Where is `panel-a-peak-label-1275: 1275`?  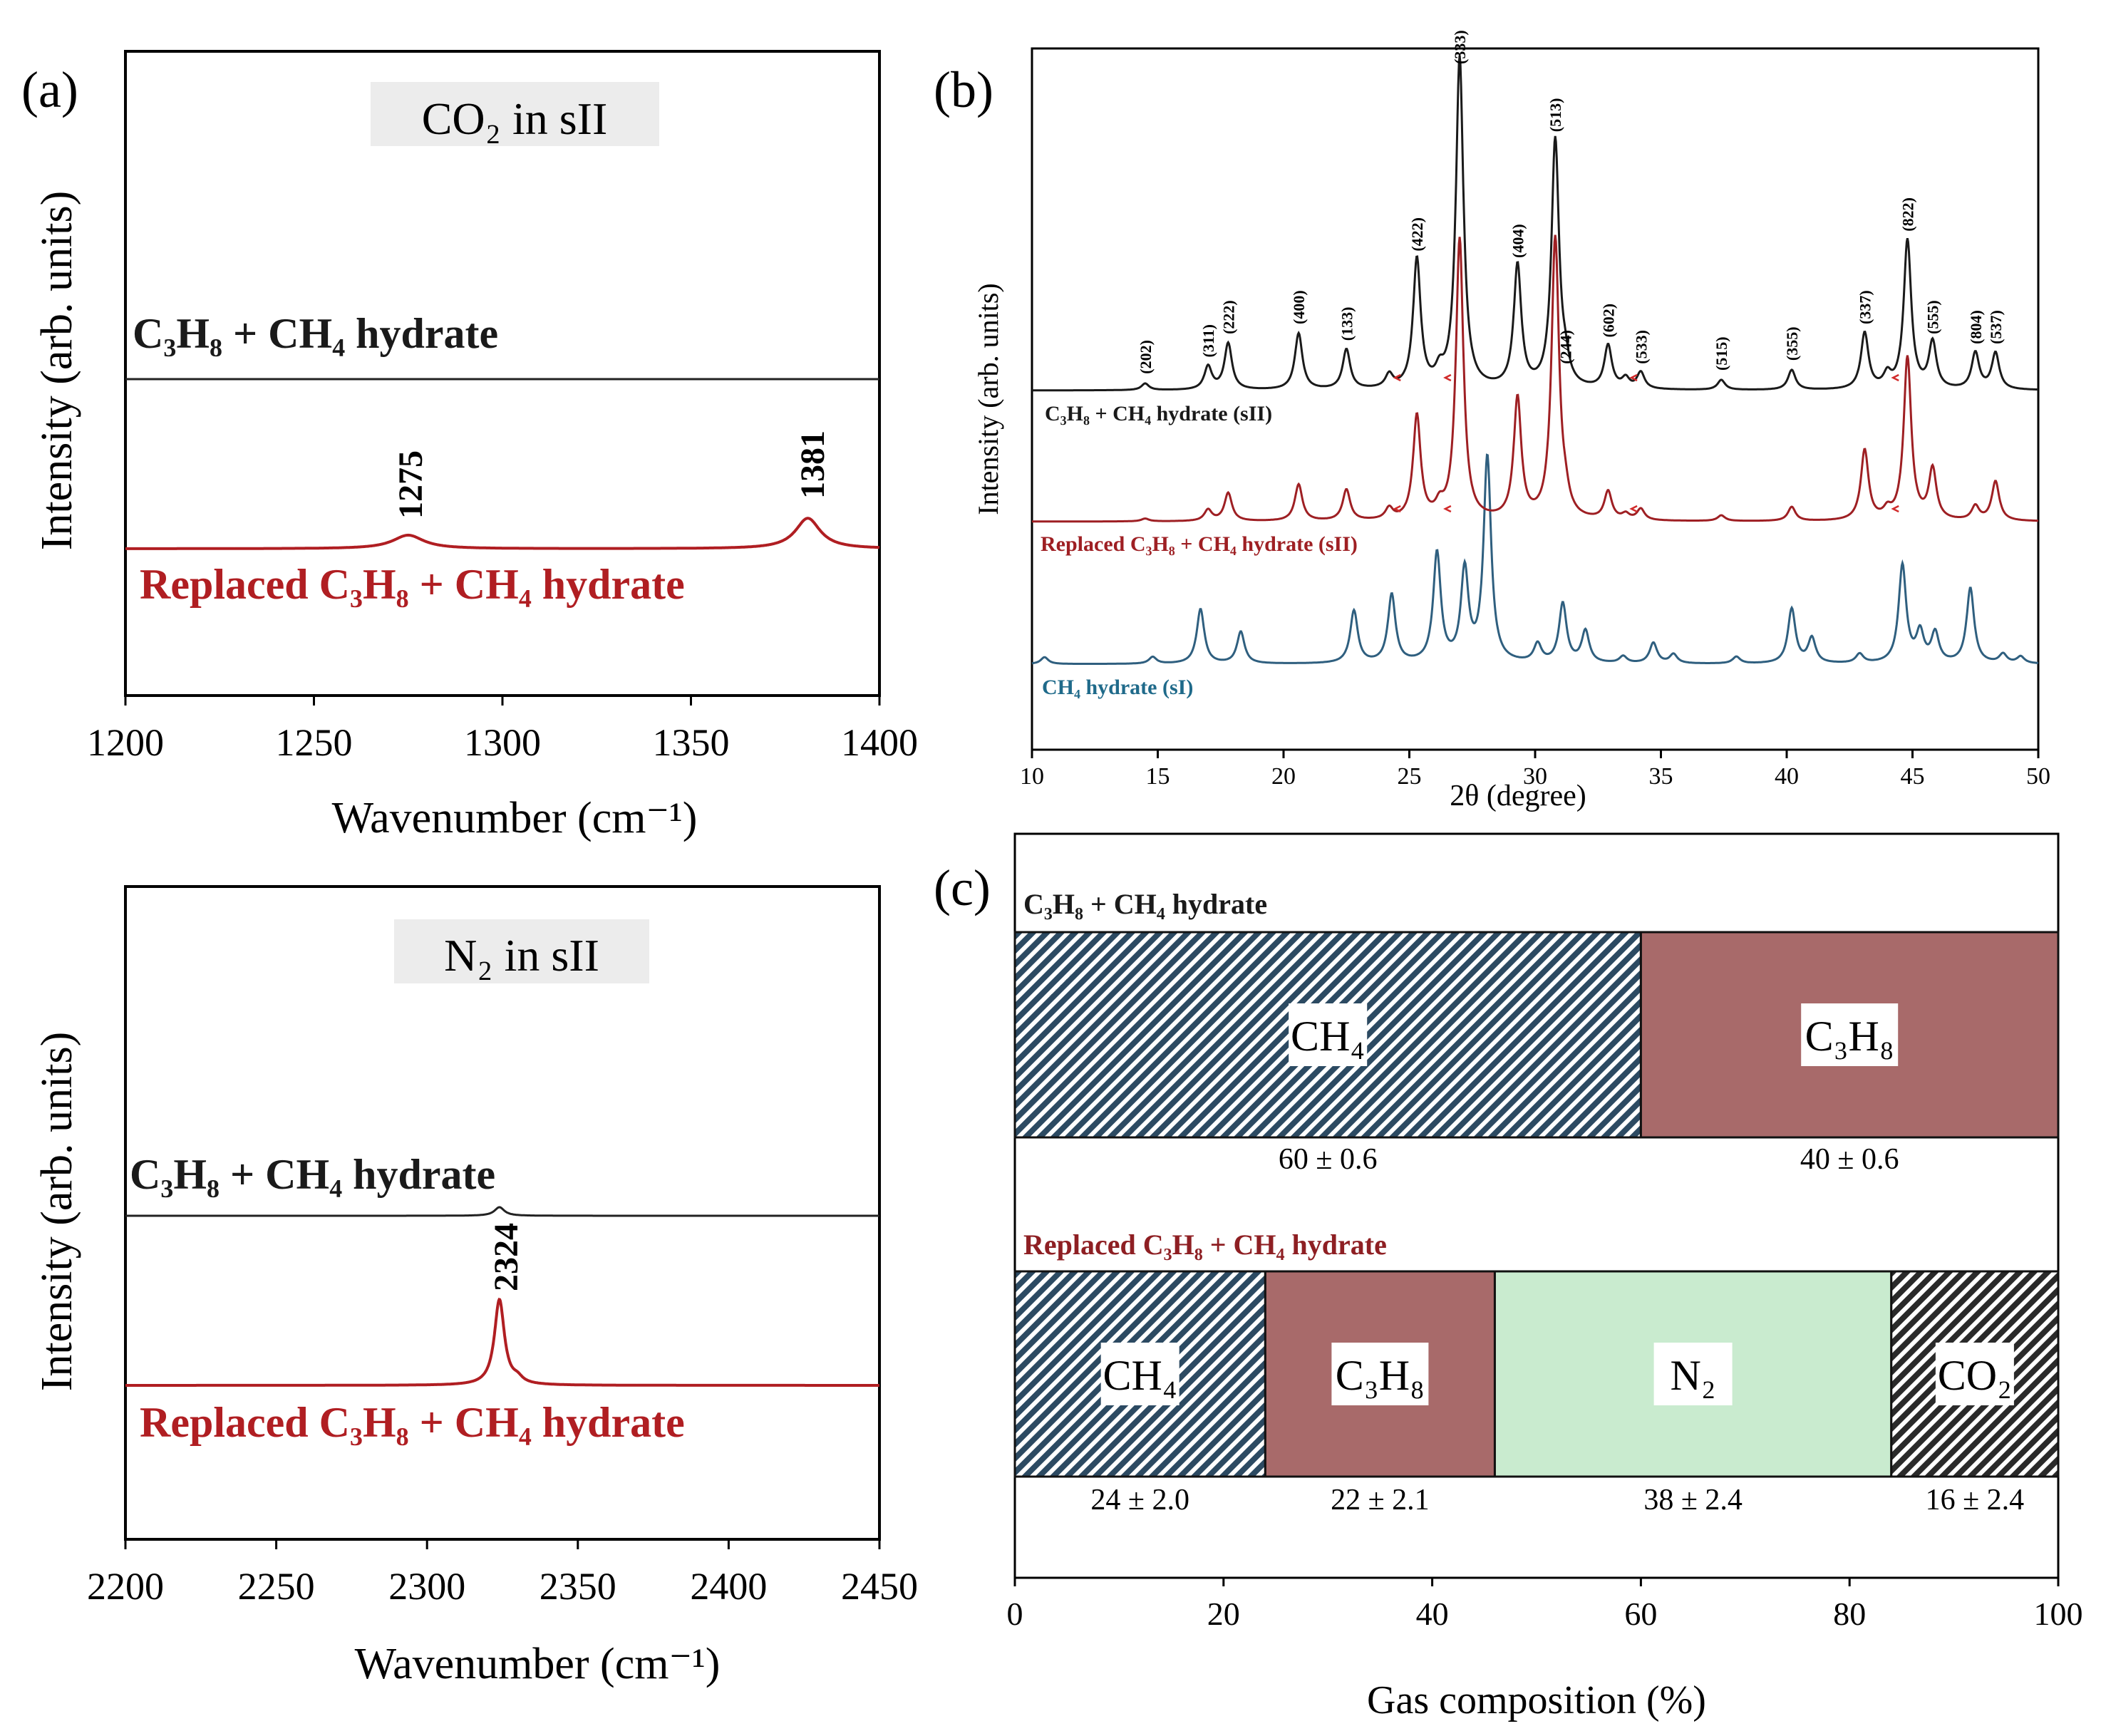 panel-a-peak-label-1275: 1275 is located at coordinates (411, 484).